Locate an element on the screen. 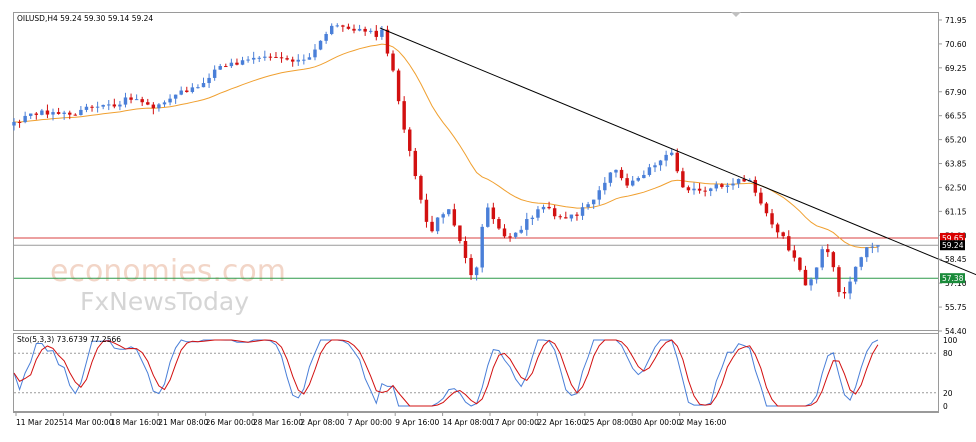 This screenshot has width=976, height=442. time-tick-label: 17 Apr 00:00 is located at coordinates (514, 422).